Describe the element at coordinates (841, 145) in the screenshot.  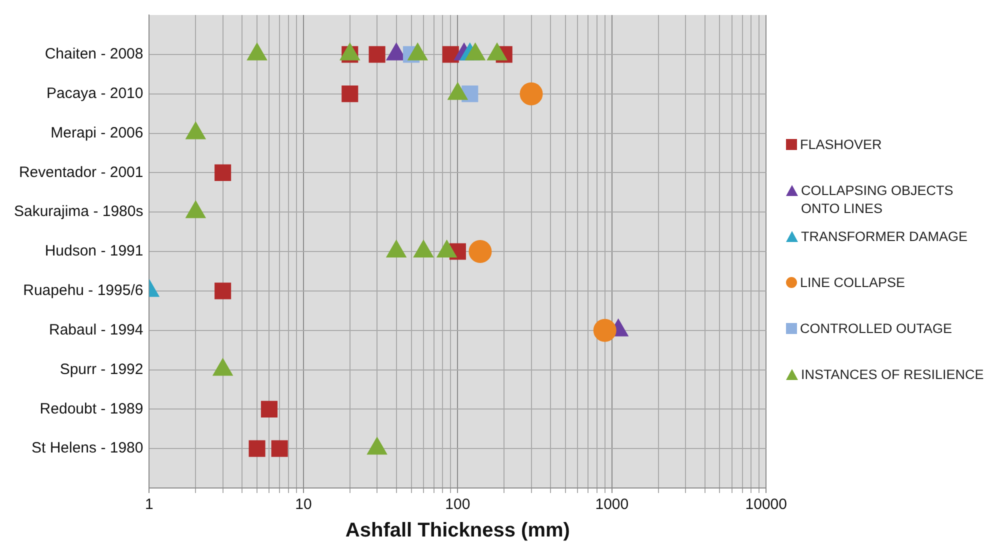
I see `legend-label: FLASHOVER` at that location.